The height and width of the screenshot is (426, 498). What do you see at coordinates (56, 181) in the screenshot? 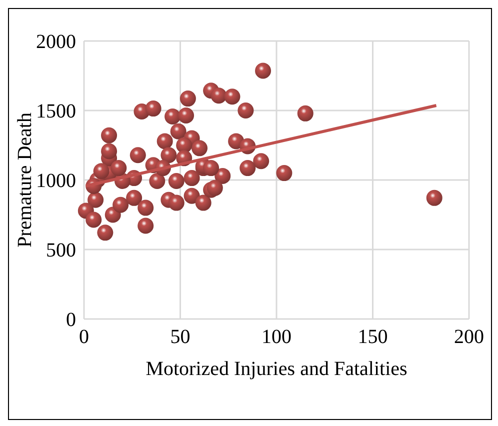
I see `y-tick-label: 1000` at bounding box center [56, 181].